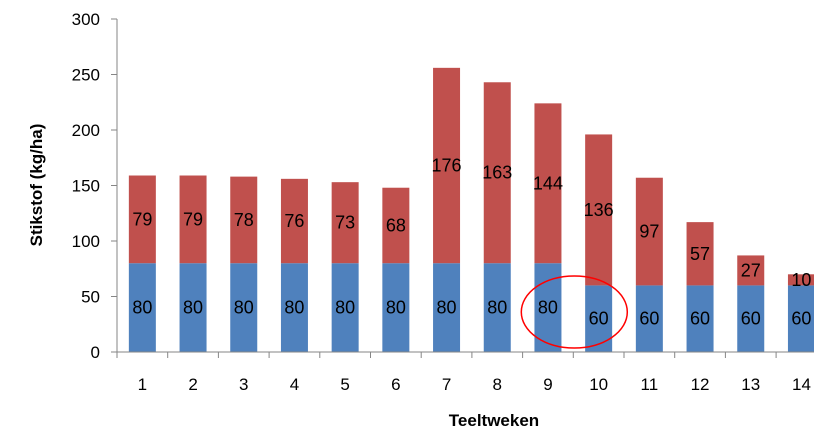 This screenshot has width=814, height=444. I want to click on x-tick-label: 8, so click(497, 384).